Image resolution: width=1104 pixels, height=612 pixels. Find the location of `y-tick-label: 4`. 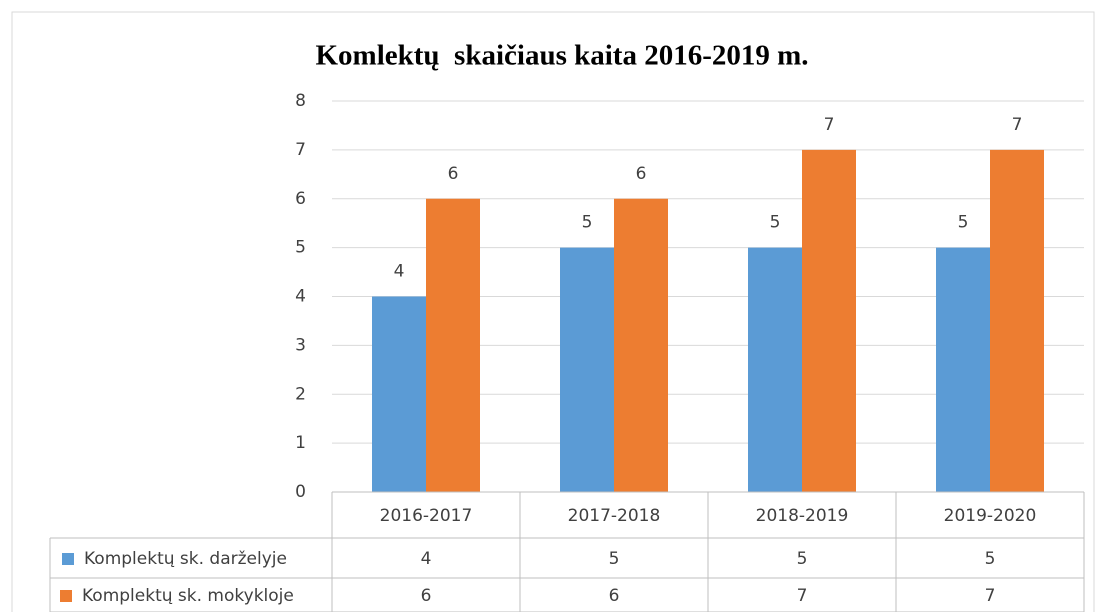

y-tick-label: 4 is located at coordinates (300, 297).